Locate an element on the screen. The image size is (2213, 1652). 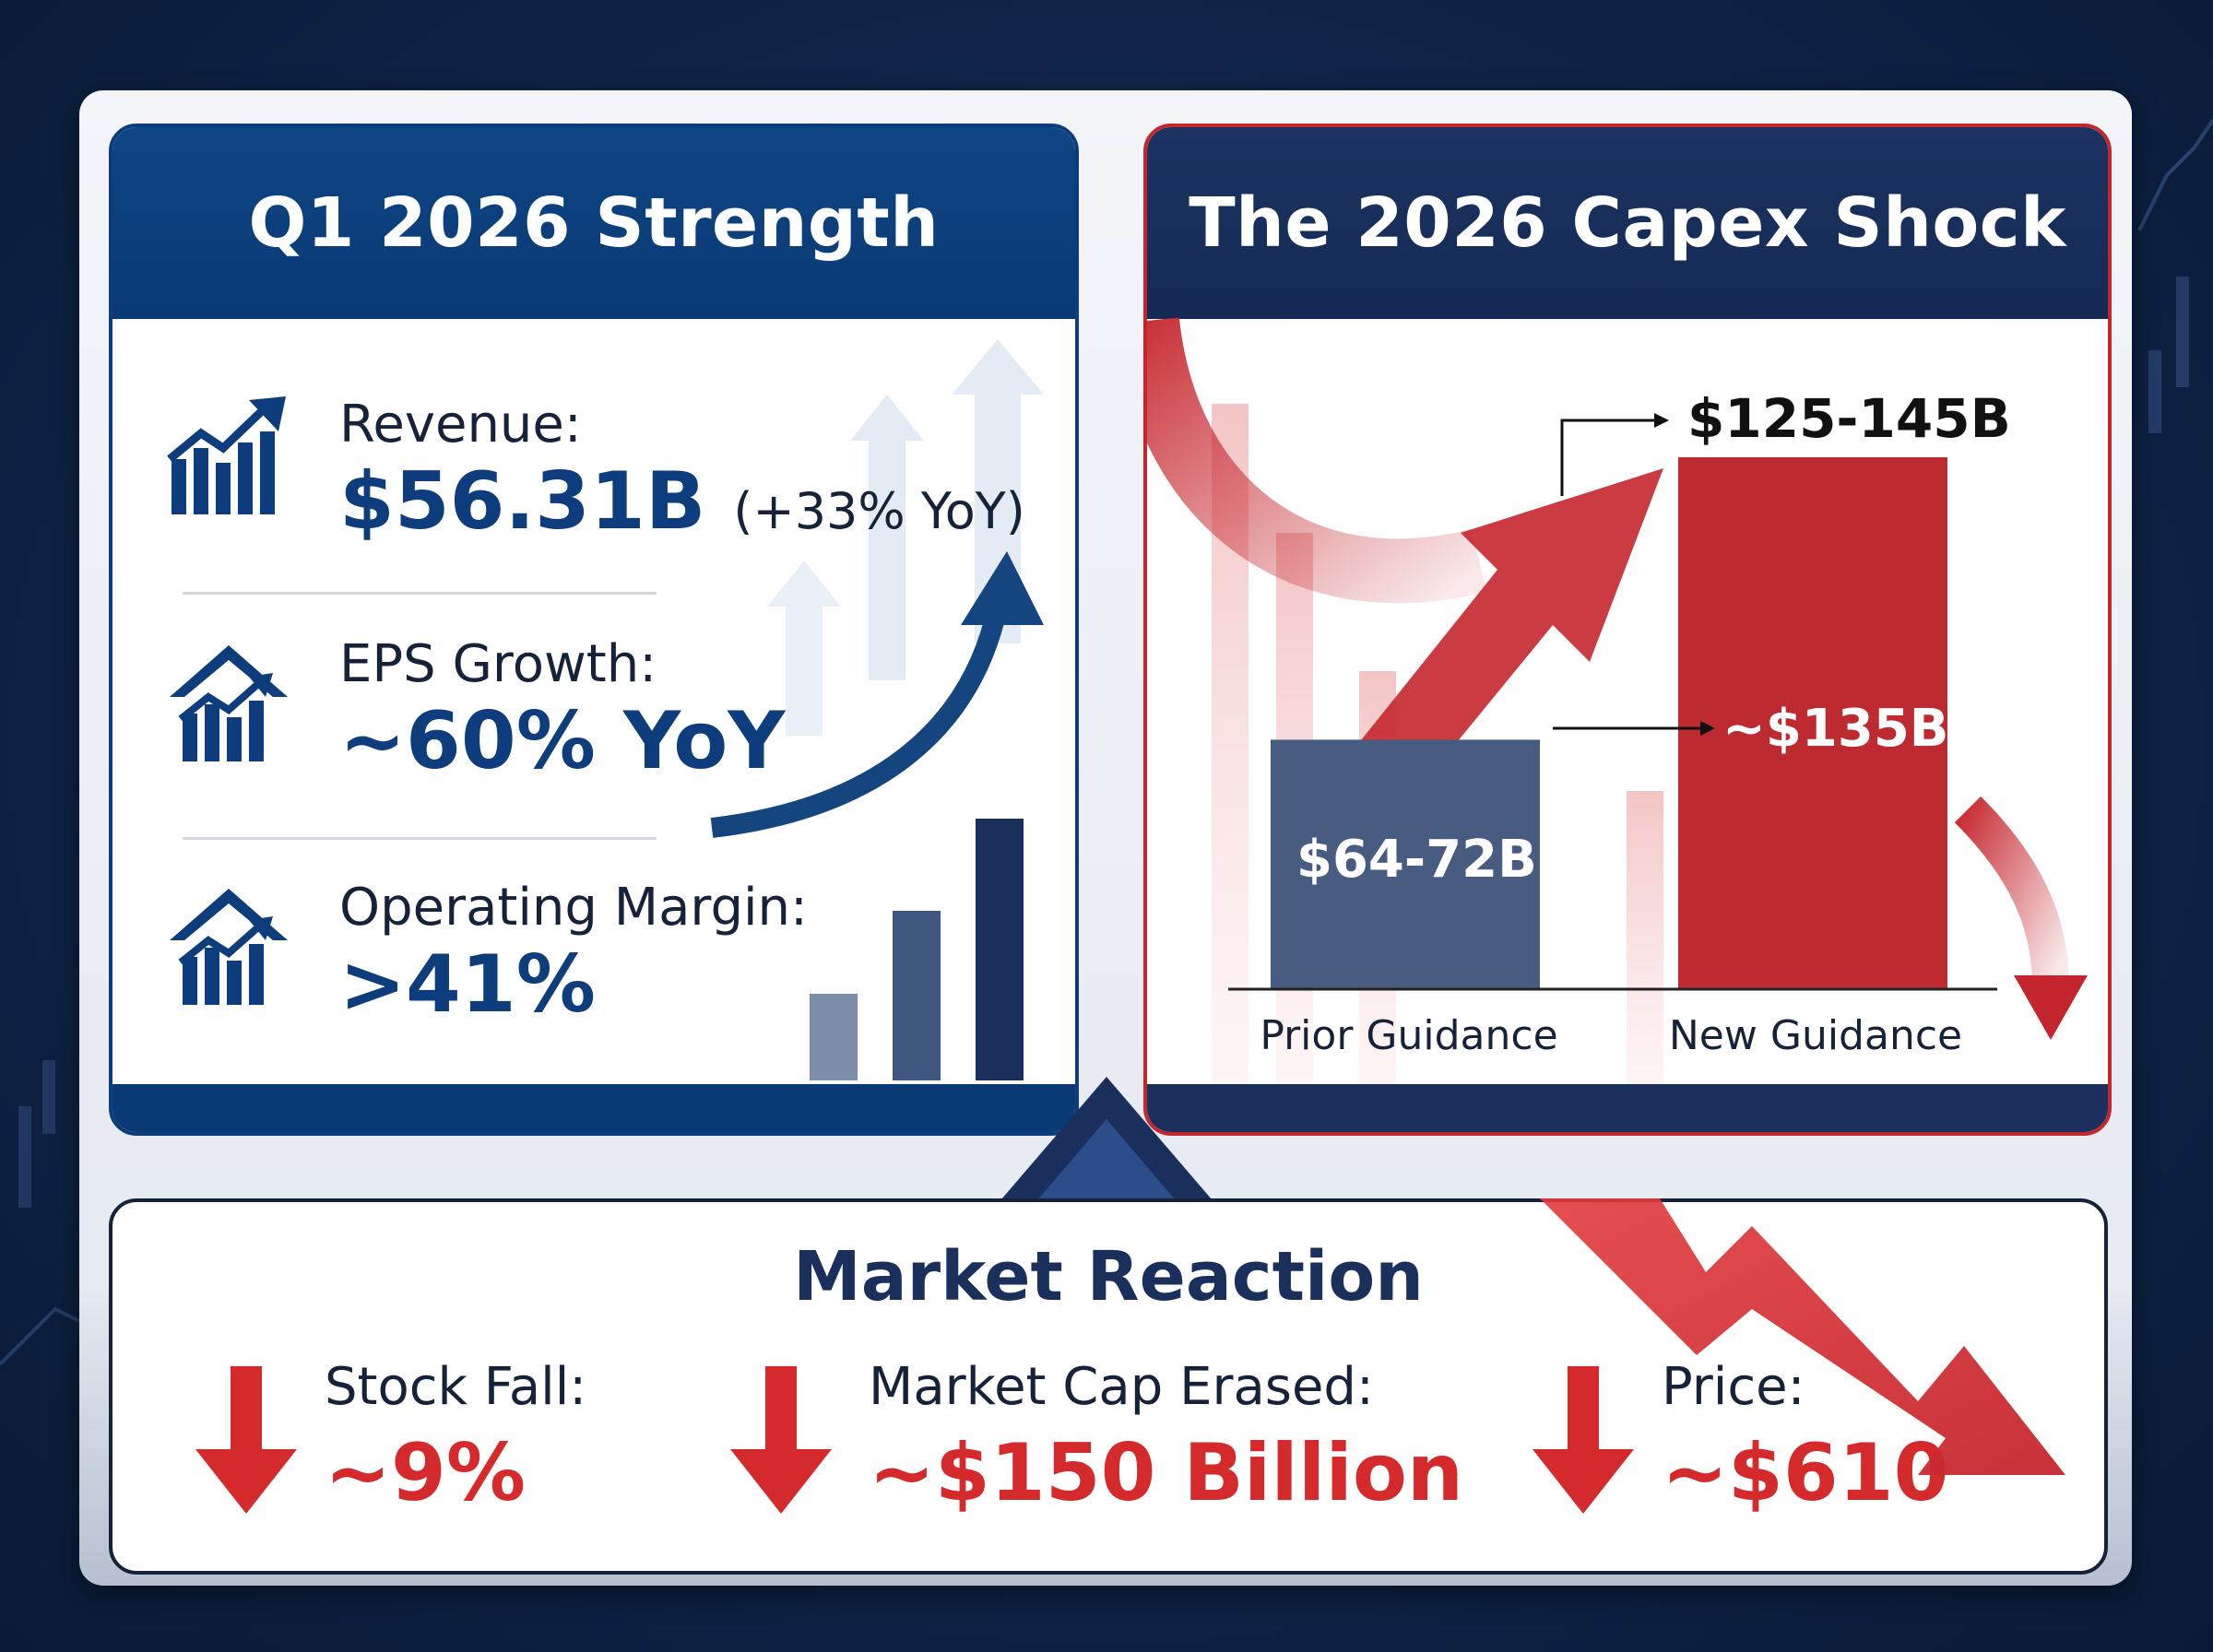
revenue-value: $56.31B (+33% YoY) is located at coordinates (682, 501).